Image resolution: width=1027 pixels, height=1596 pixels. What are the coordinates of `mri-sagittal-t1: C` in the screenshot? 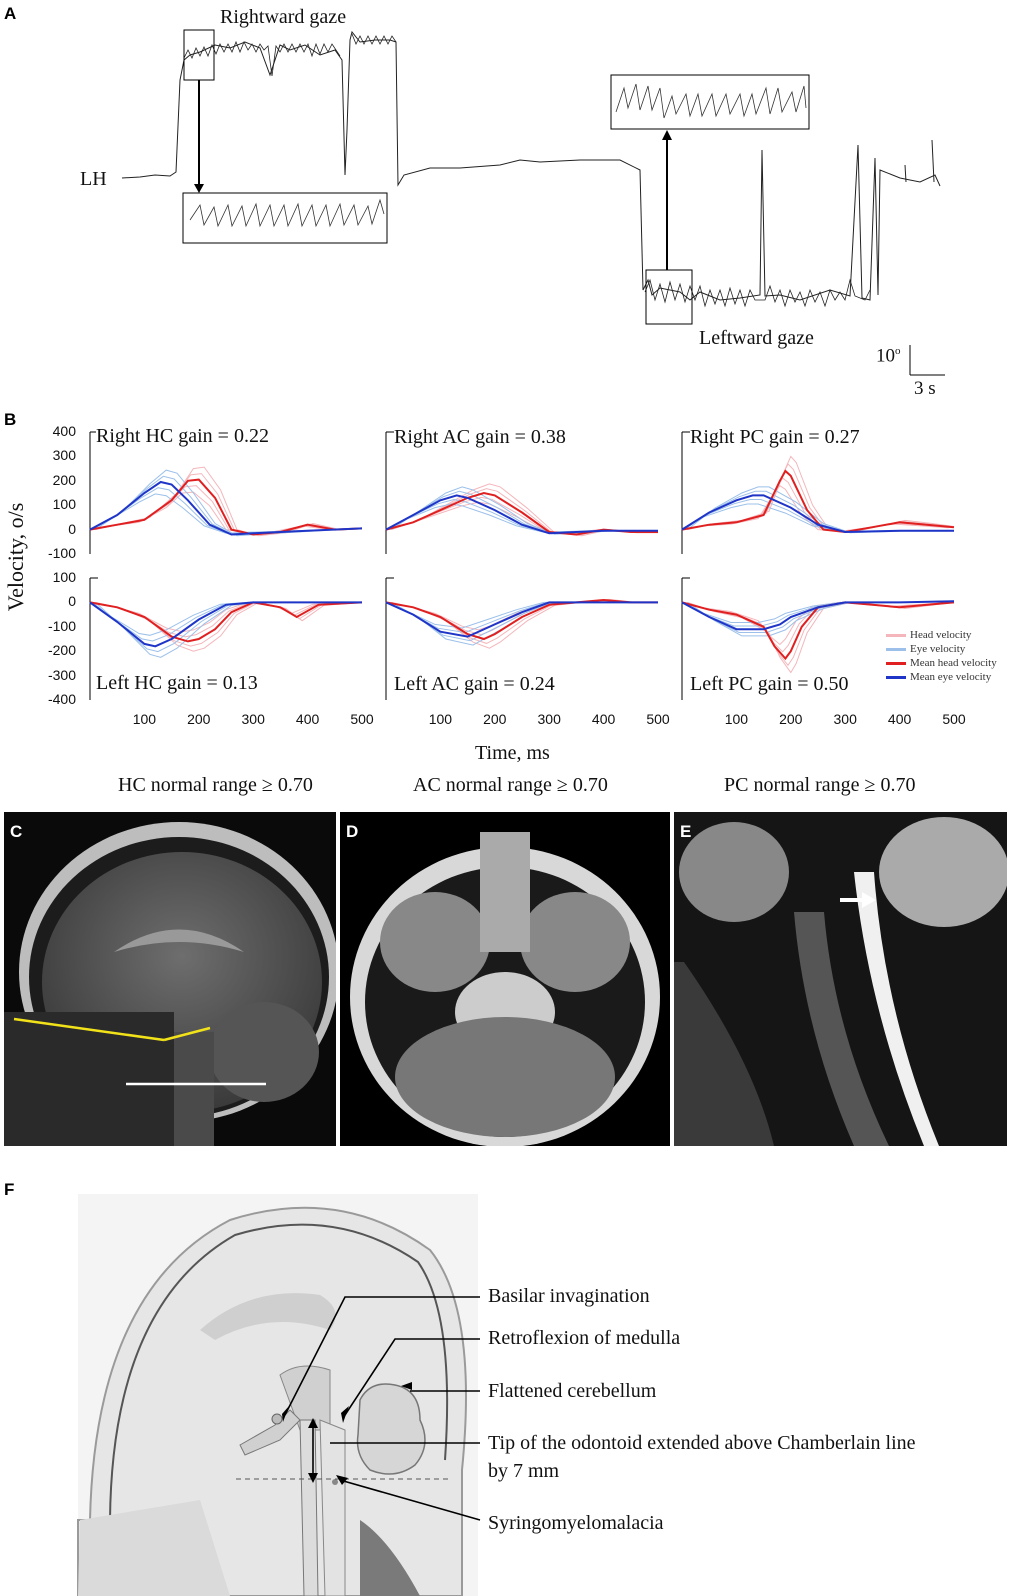 It's located at (170, 979).